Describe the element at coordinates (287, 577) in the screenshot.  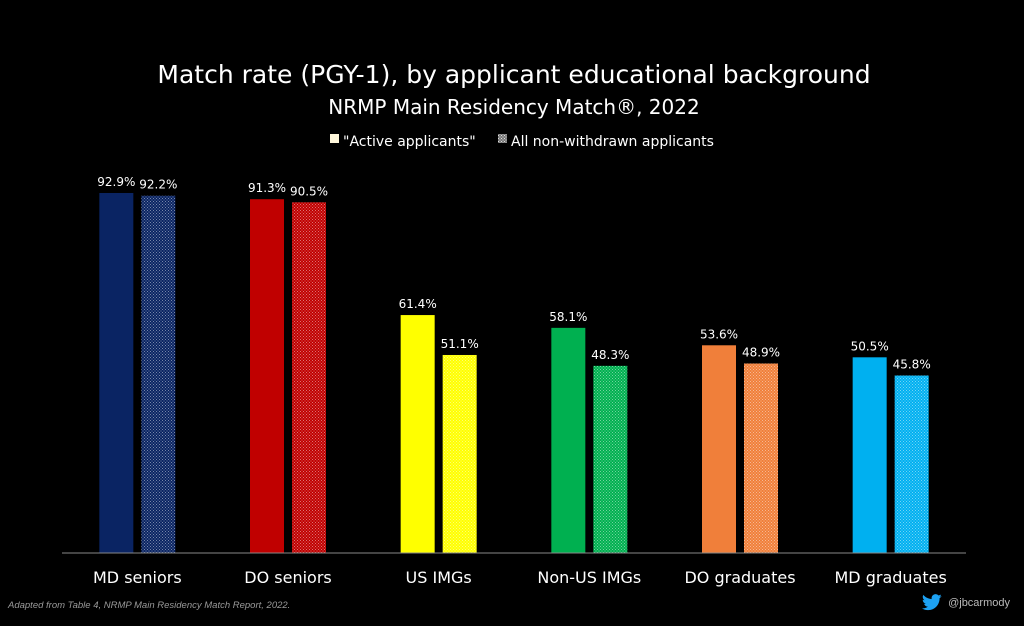
I see `category-label: DO seniors` at that location.